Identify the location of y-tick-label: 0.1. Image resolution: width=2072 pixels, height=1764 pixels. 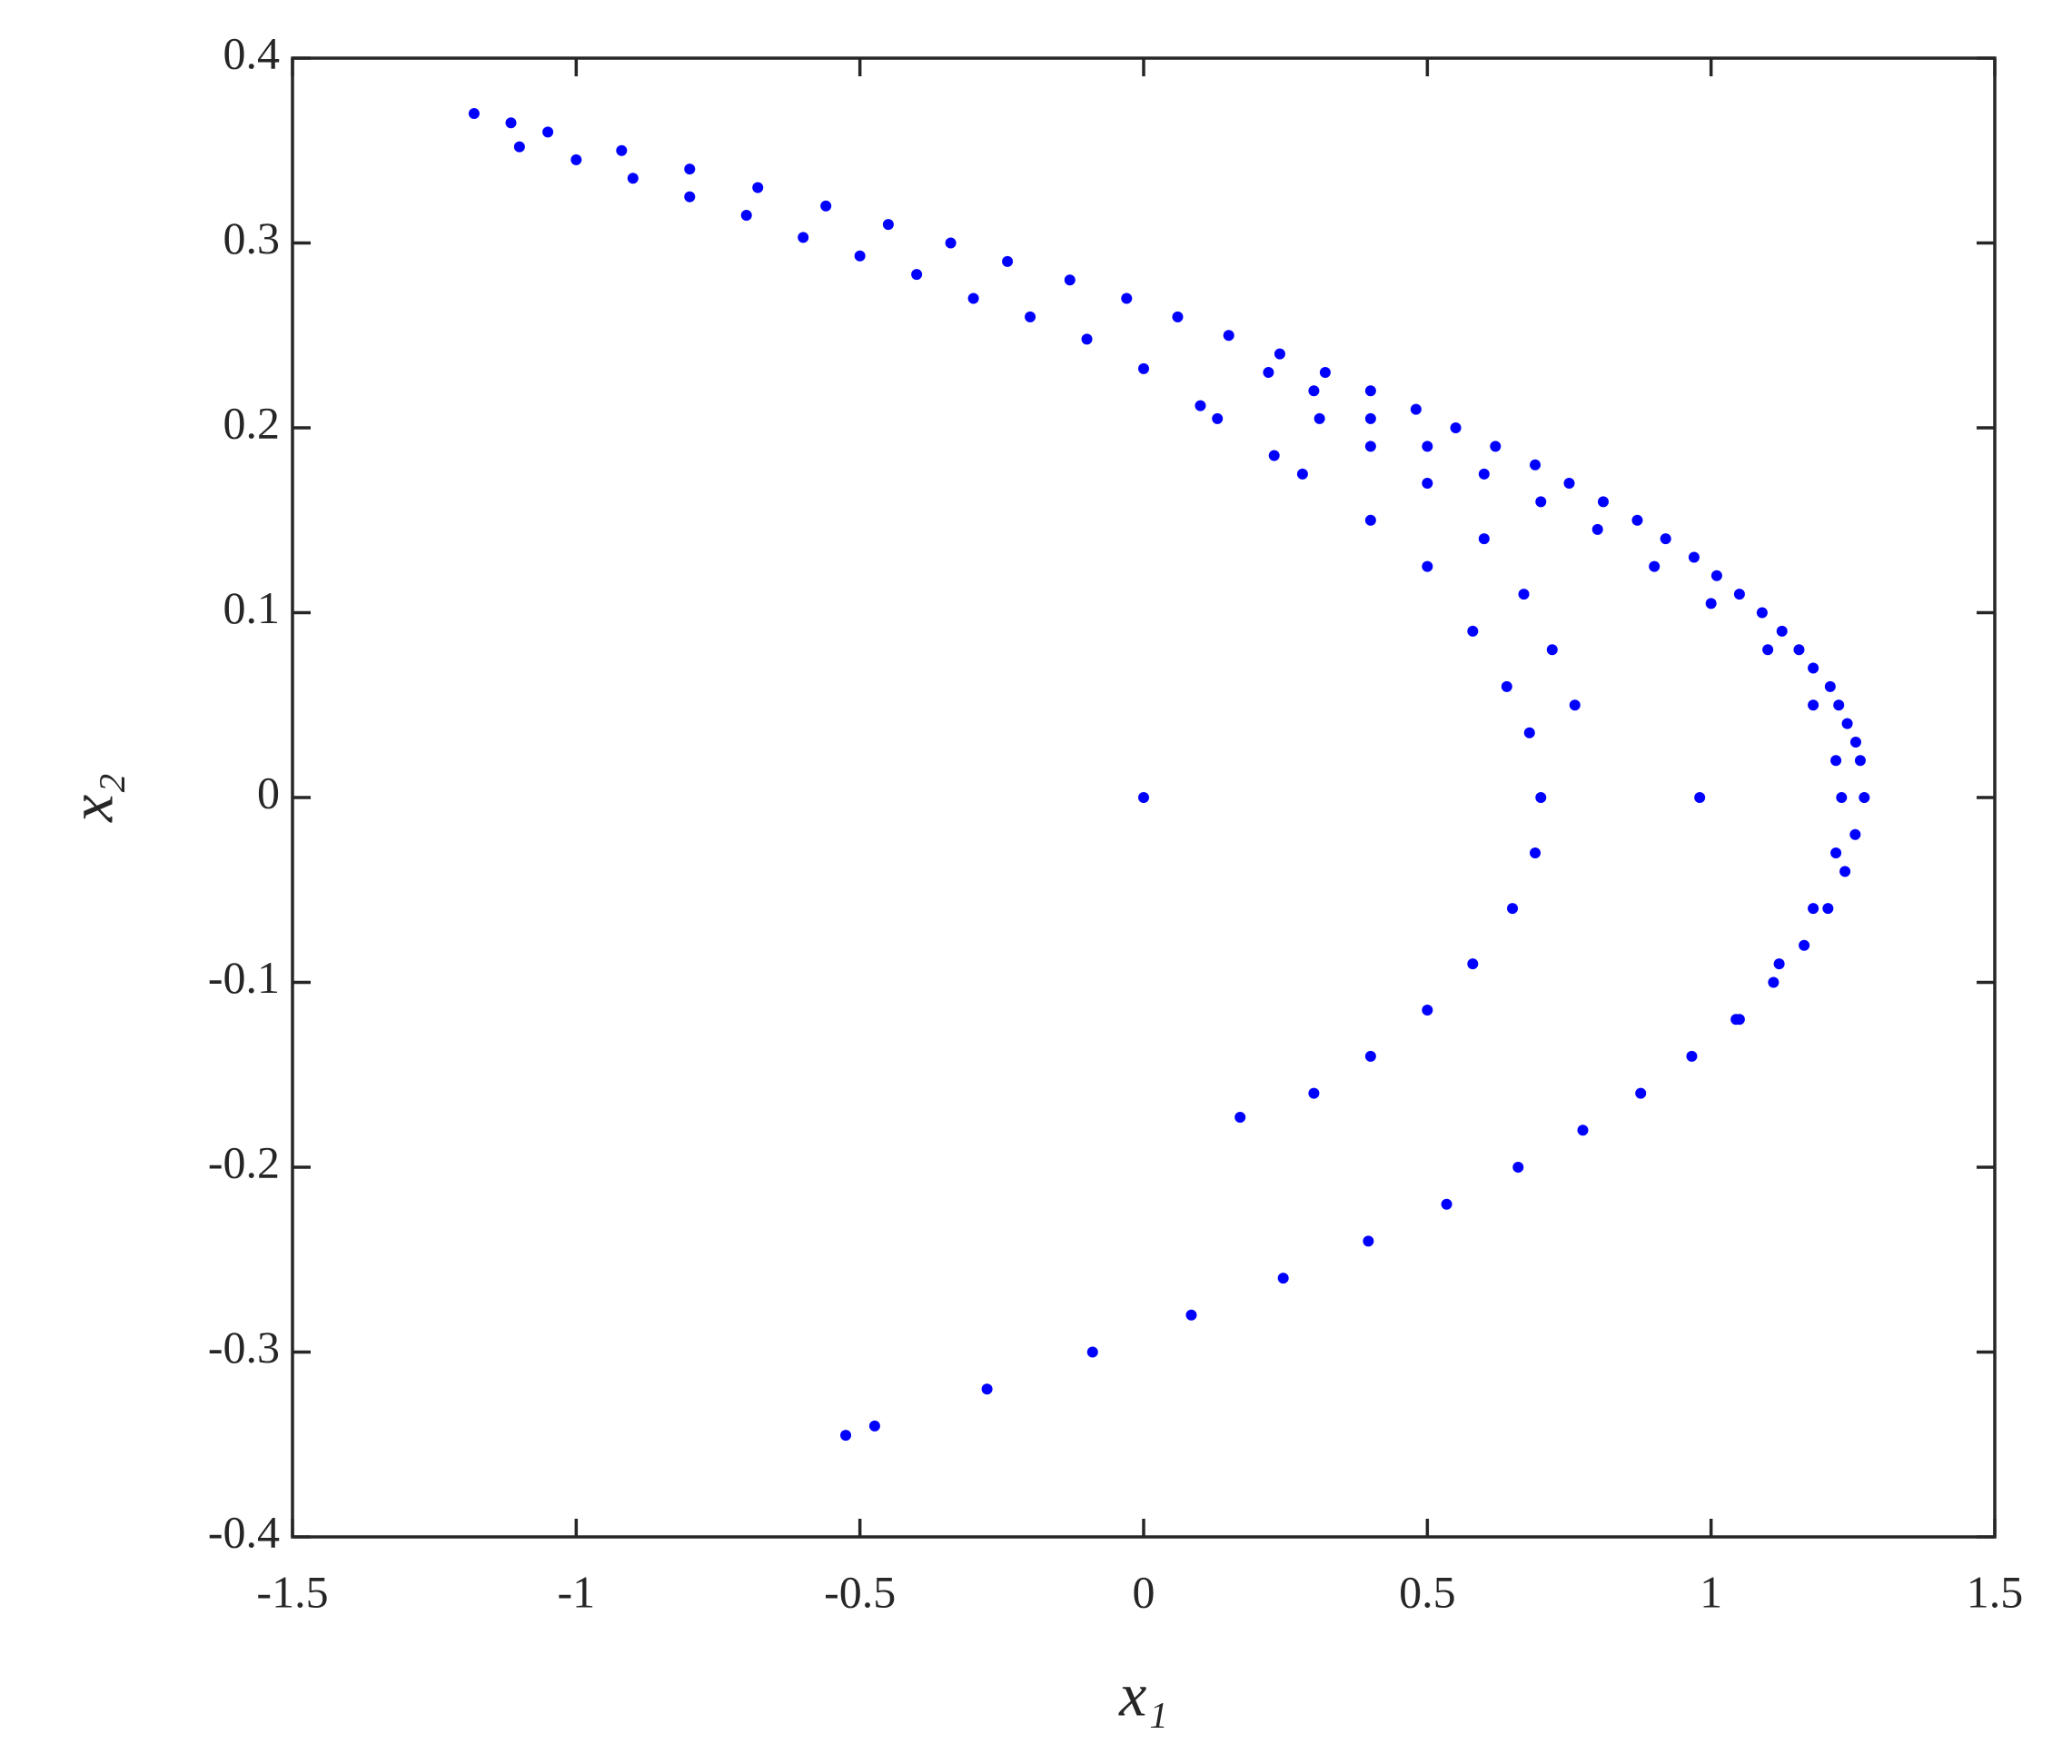
(252, 607).